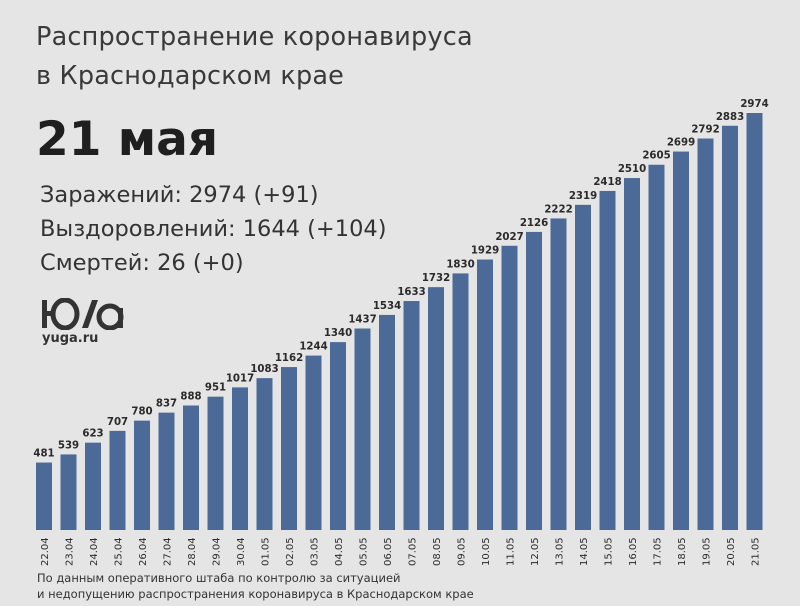 The width and height of the screenshot is (800, 606). What do you see at coordinates (609, 551) in the screenshot?
I see `tick-label-15.05: 15.05` at bounding box center [609, 551].